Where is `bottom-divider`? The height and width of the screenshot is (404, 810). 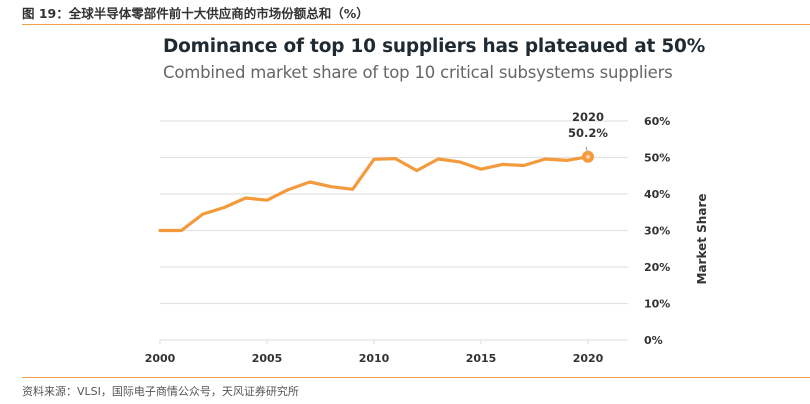 bottom-divider is located at coordinates (416, 377).